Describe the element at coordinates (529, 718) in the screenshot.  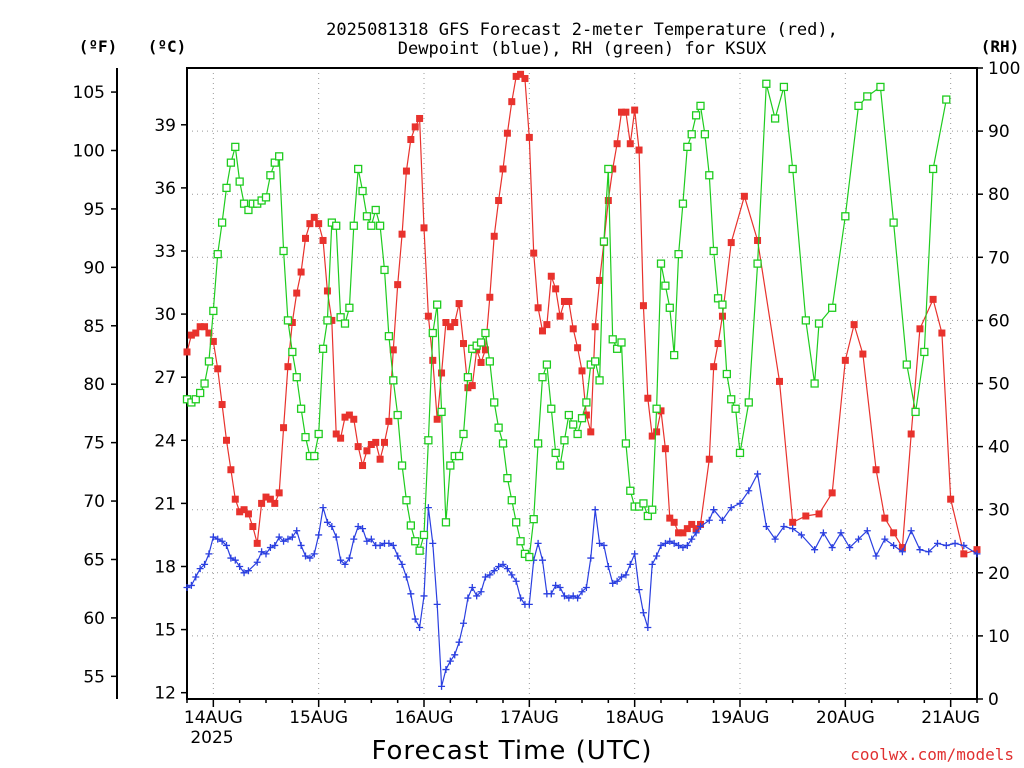
I see `time-tick-label: 17AUG` at that location.